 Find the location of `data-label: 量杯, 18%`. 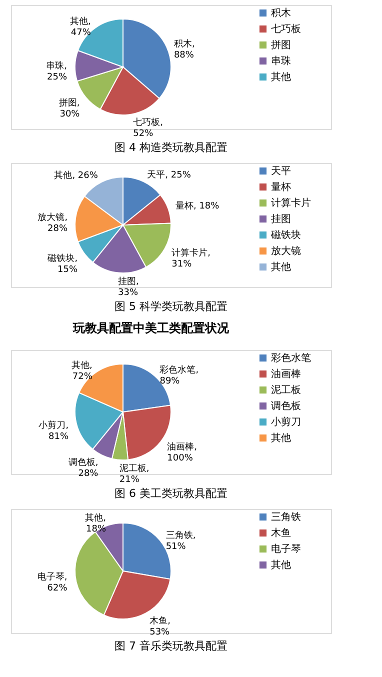

data-label: 量杯, 18% is located at coordinates (197, 206).